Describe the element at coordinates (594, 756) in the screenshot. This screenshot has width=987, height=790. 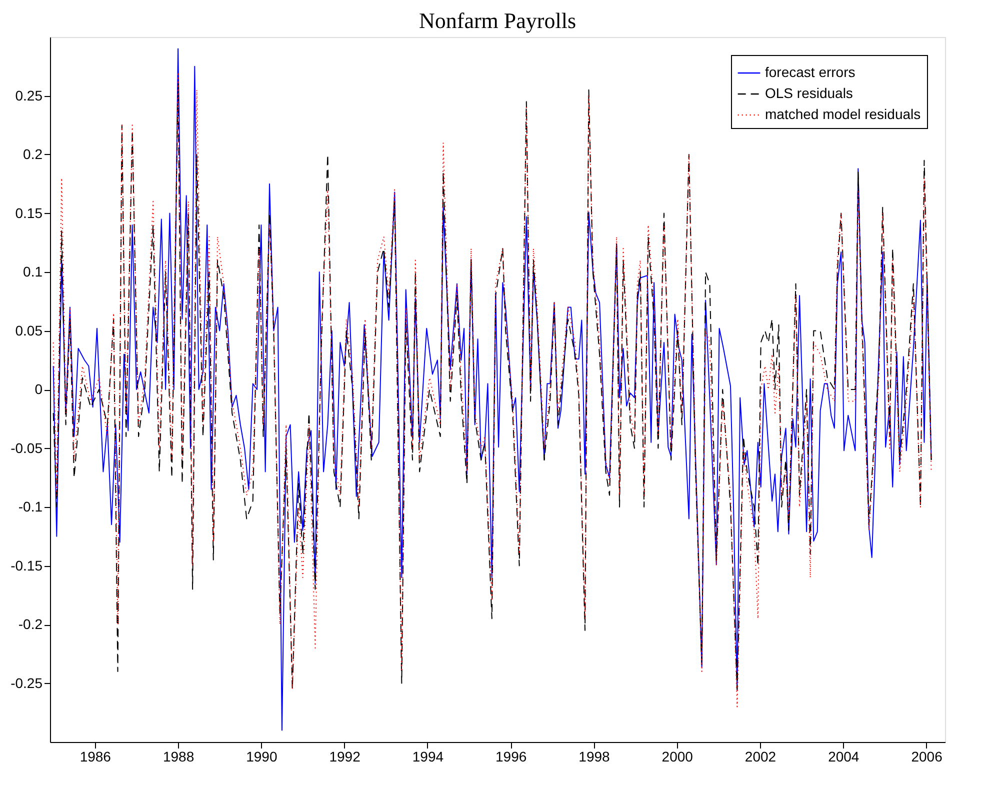
I see `x-tick-label: 1998` at that location.